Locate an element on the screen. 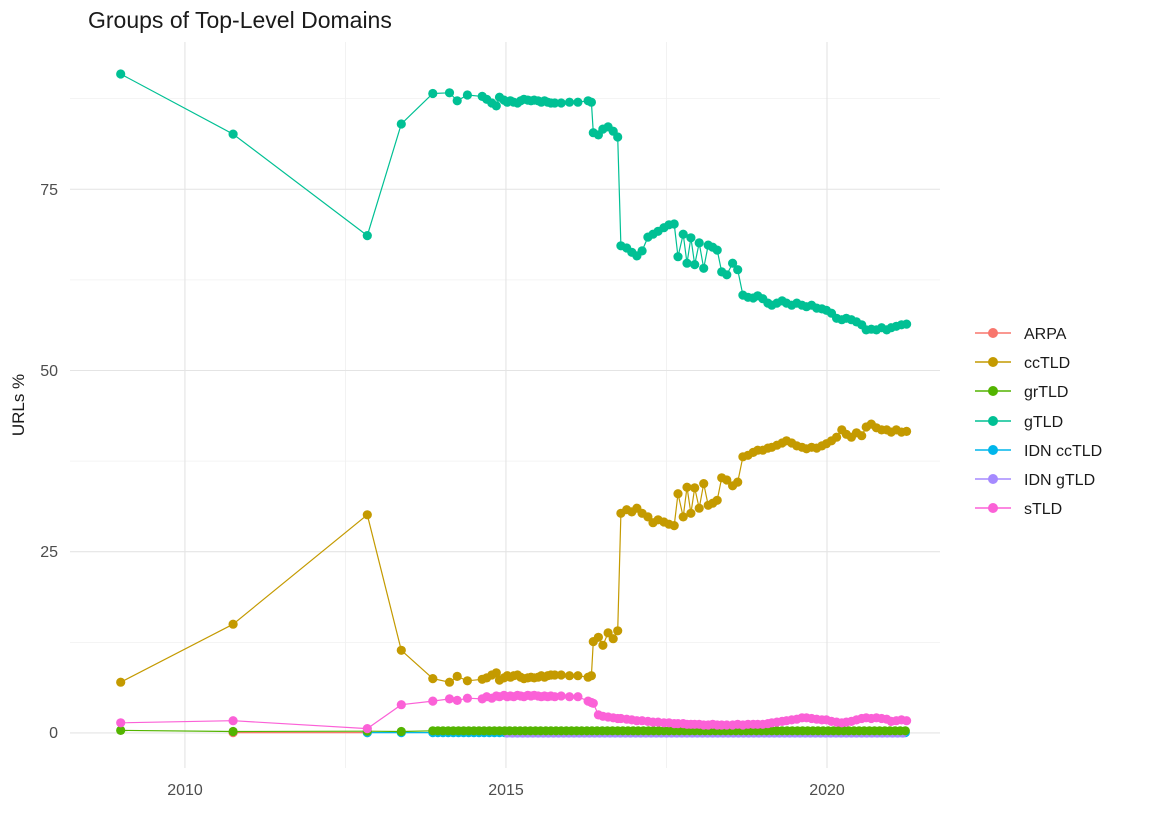  chart-title: Groups of Top-Level Domains is located at coordinates (240, 20).